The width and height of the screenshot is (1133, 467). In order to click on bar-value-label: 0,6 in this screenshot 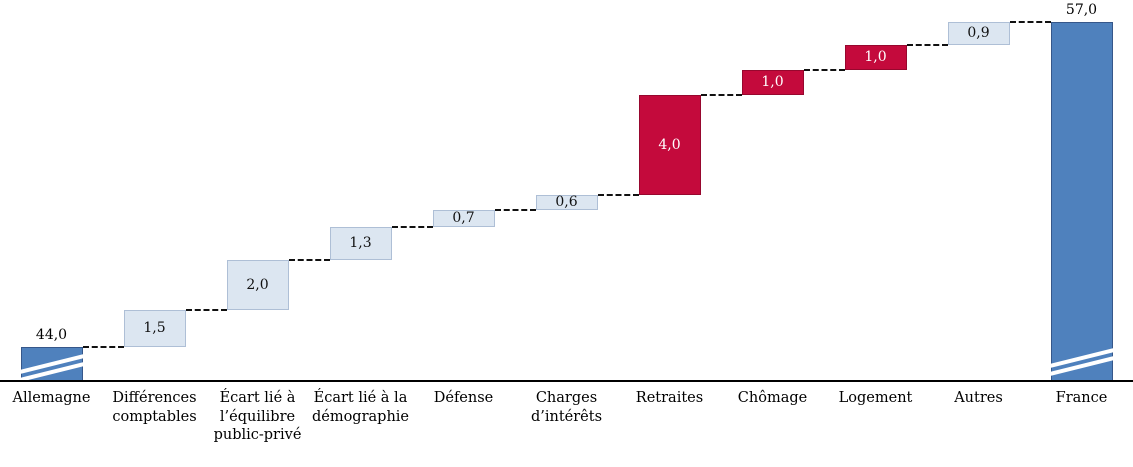, I will do `click(566, 202)`.